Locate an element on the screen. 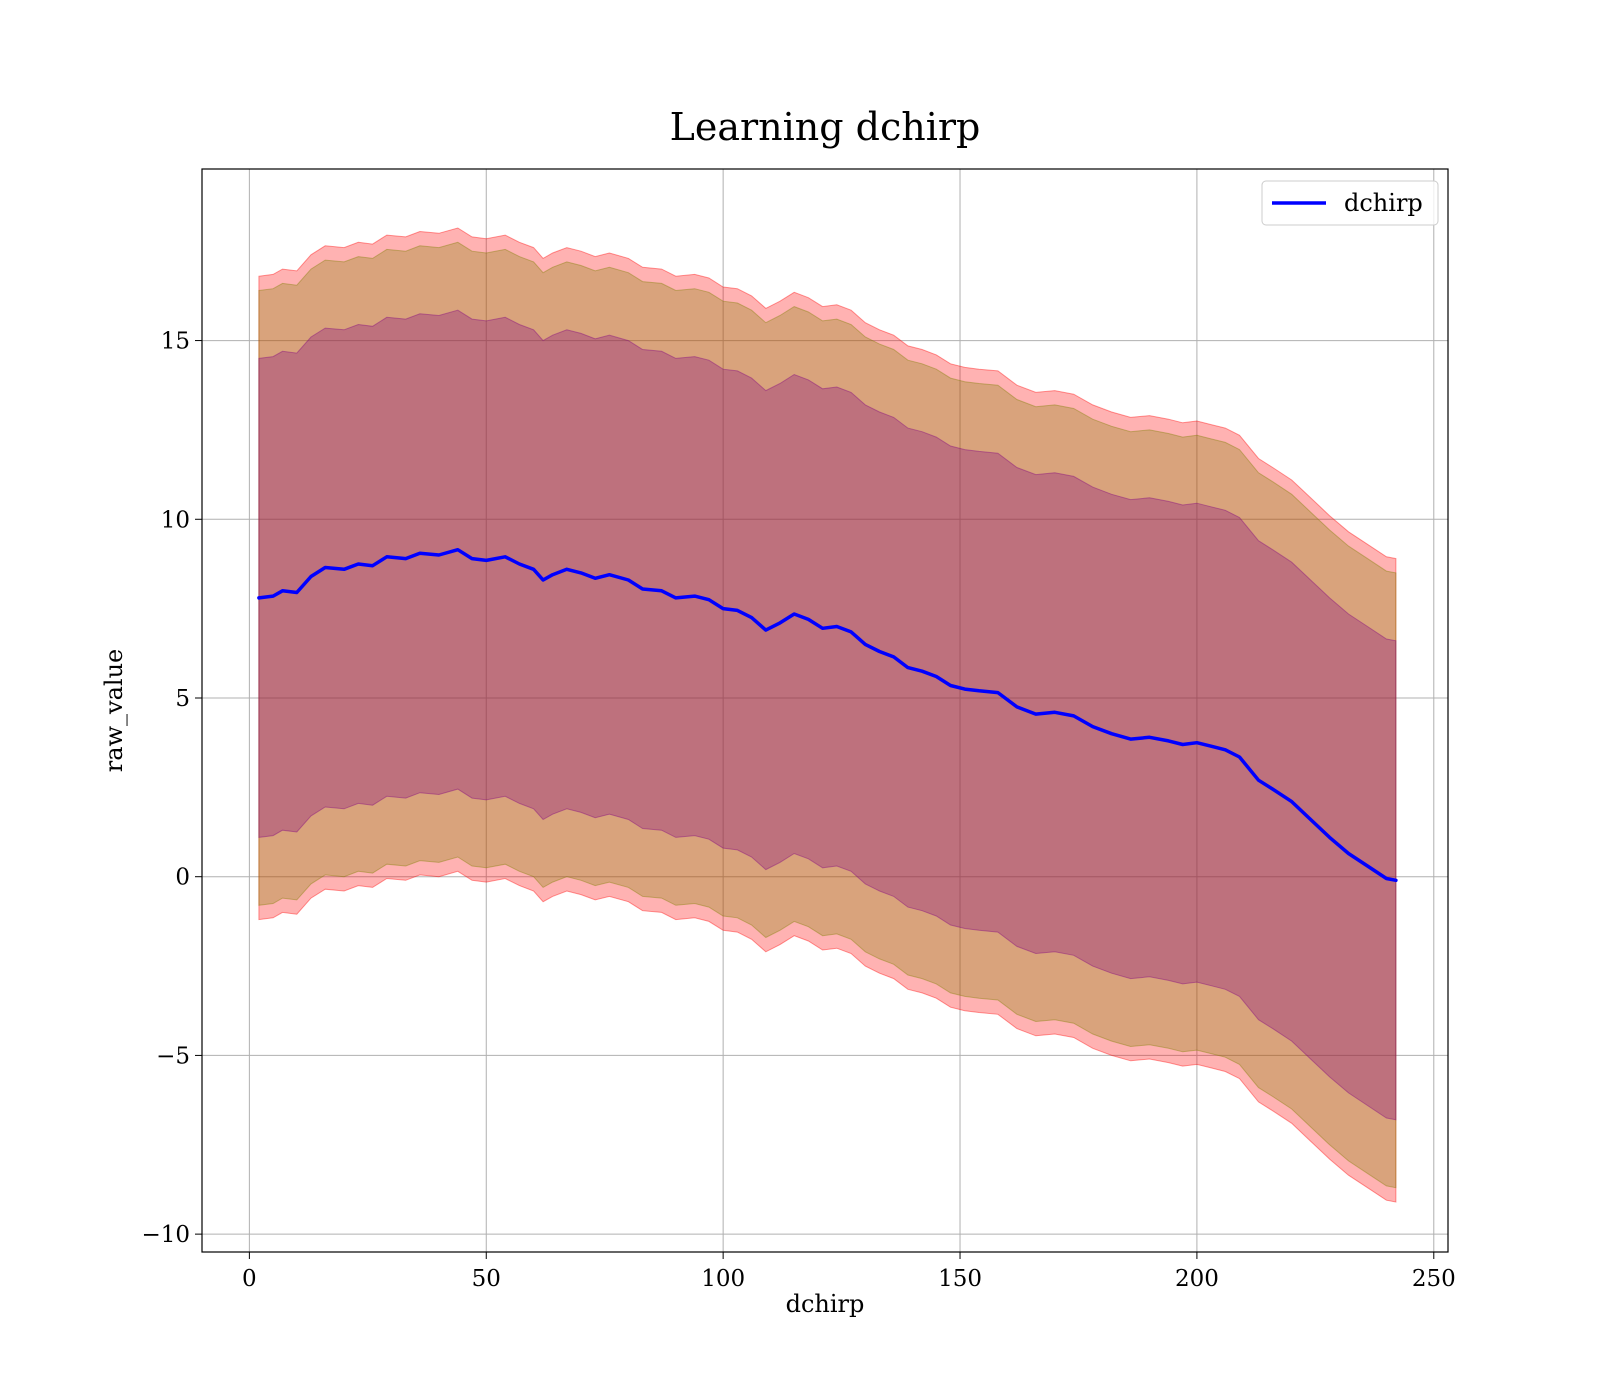  y-tick-label: 5 is located at coordinates (182, 699).